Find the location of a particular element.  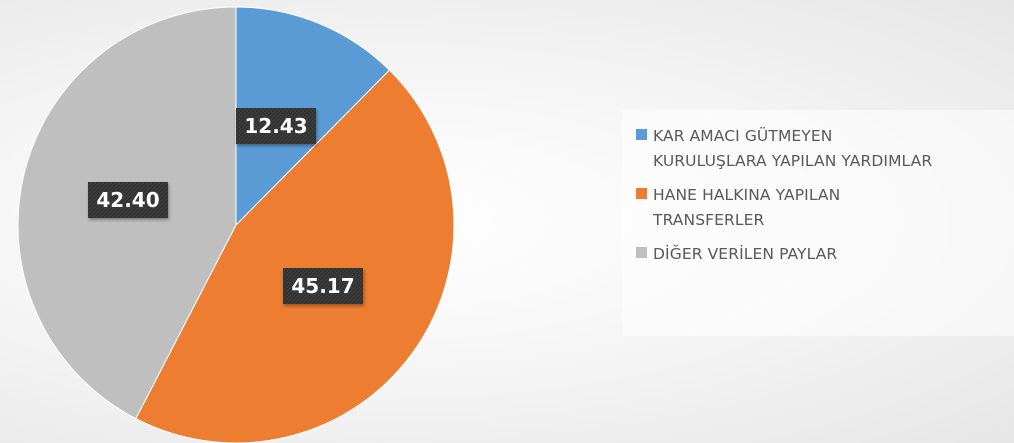

legend-label-line1: DİĞER VERİLEN PAYLAR is located at coordinates (745, 254).